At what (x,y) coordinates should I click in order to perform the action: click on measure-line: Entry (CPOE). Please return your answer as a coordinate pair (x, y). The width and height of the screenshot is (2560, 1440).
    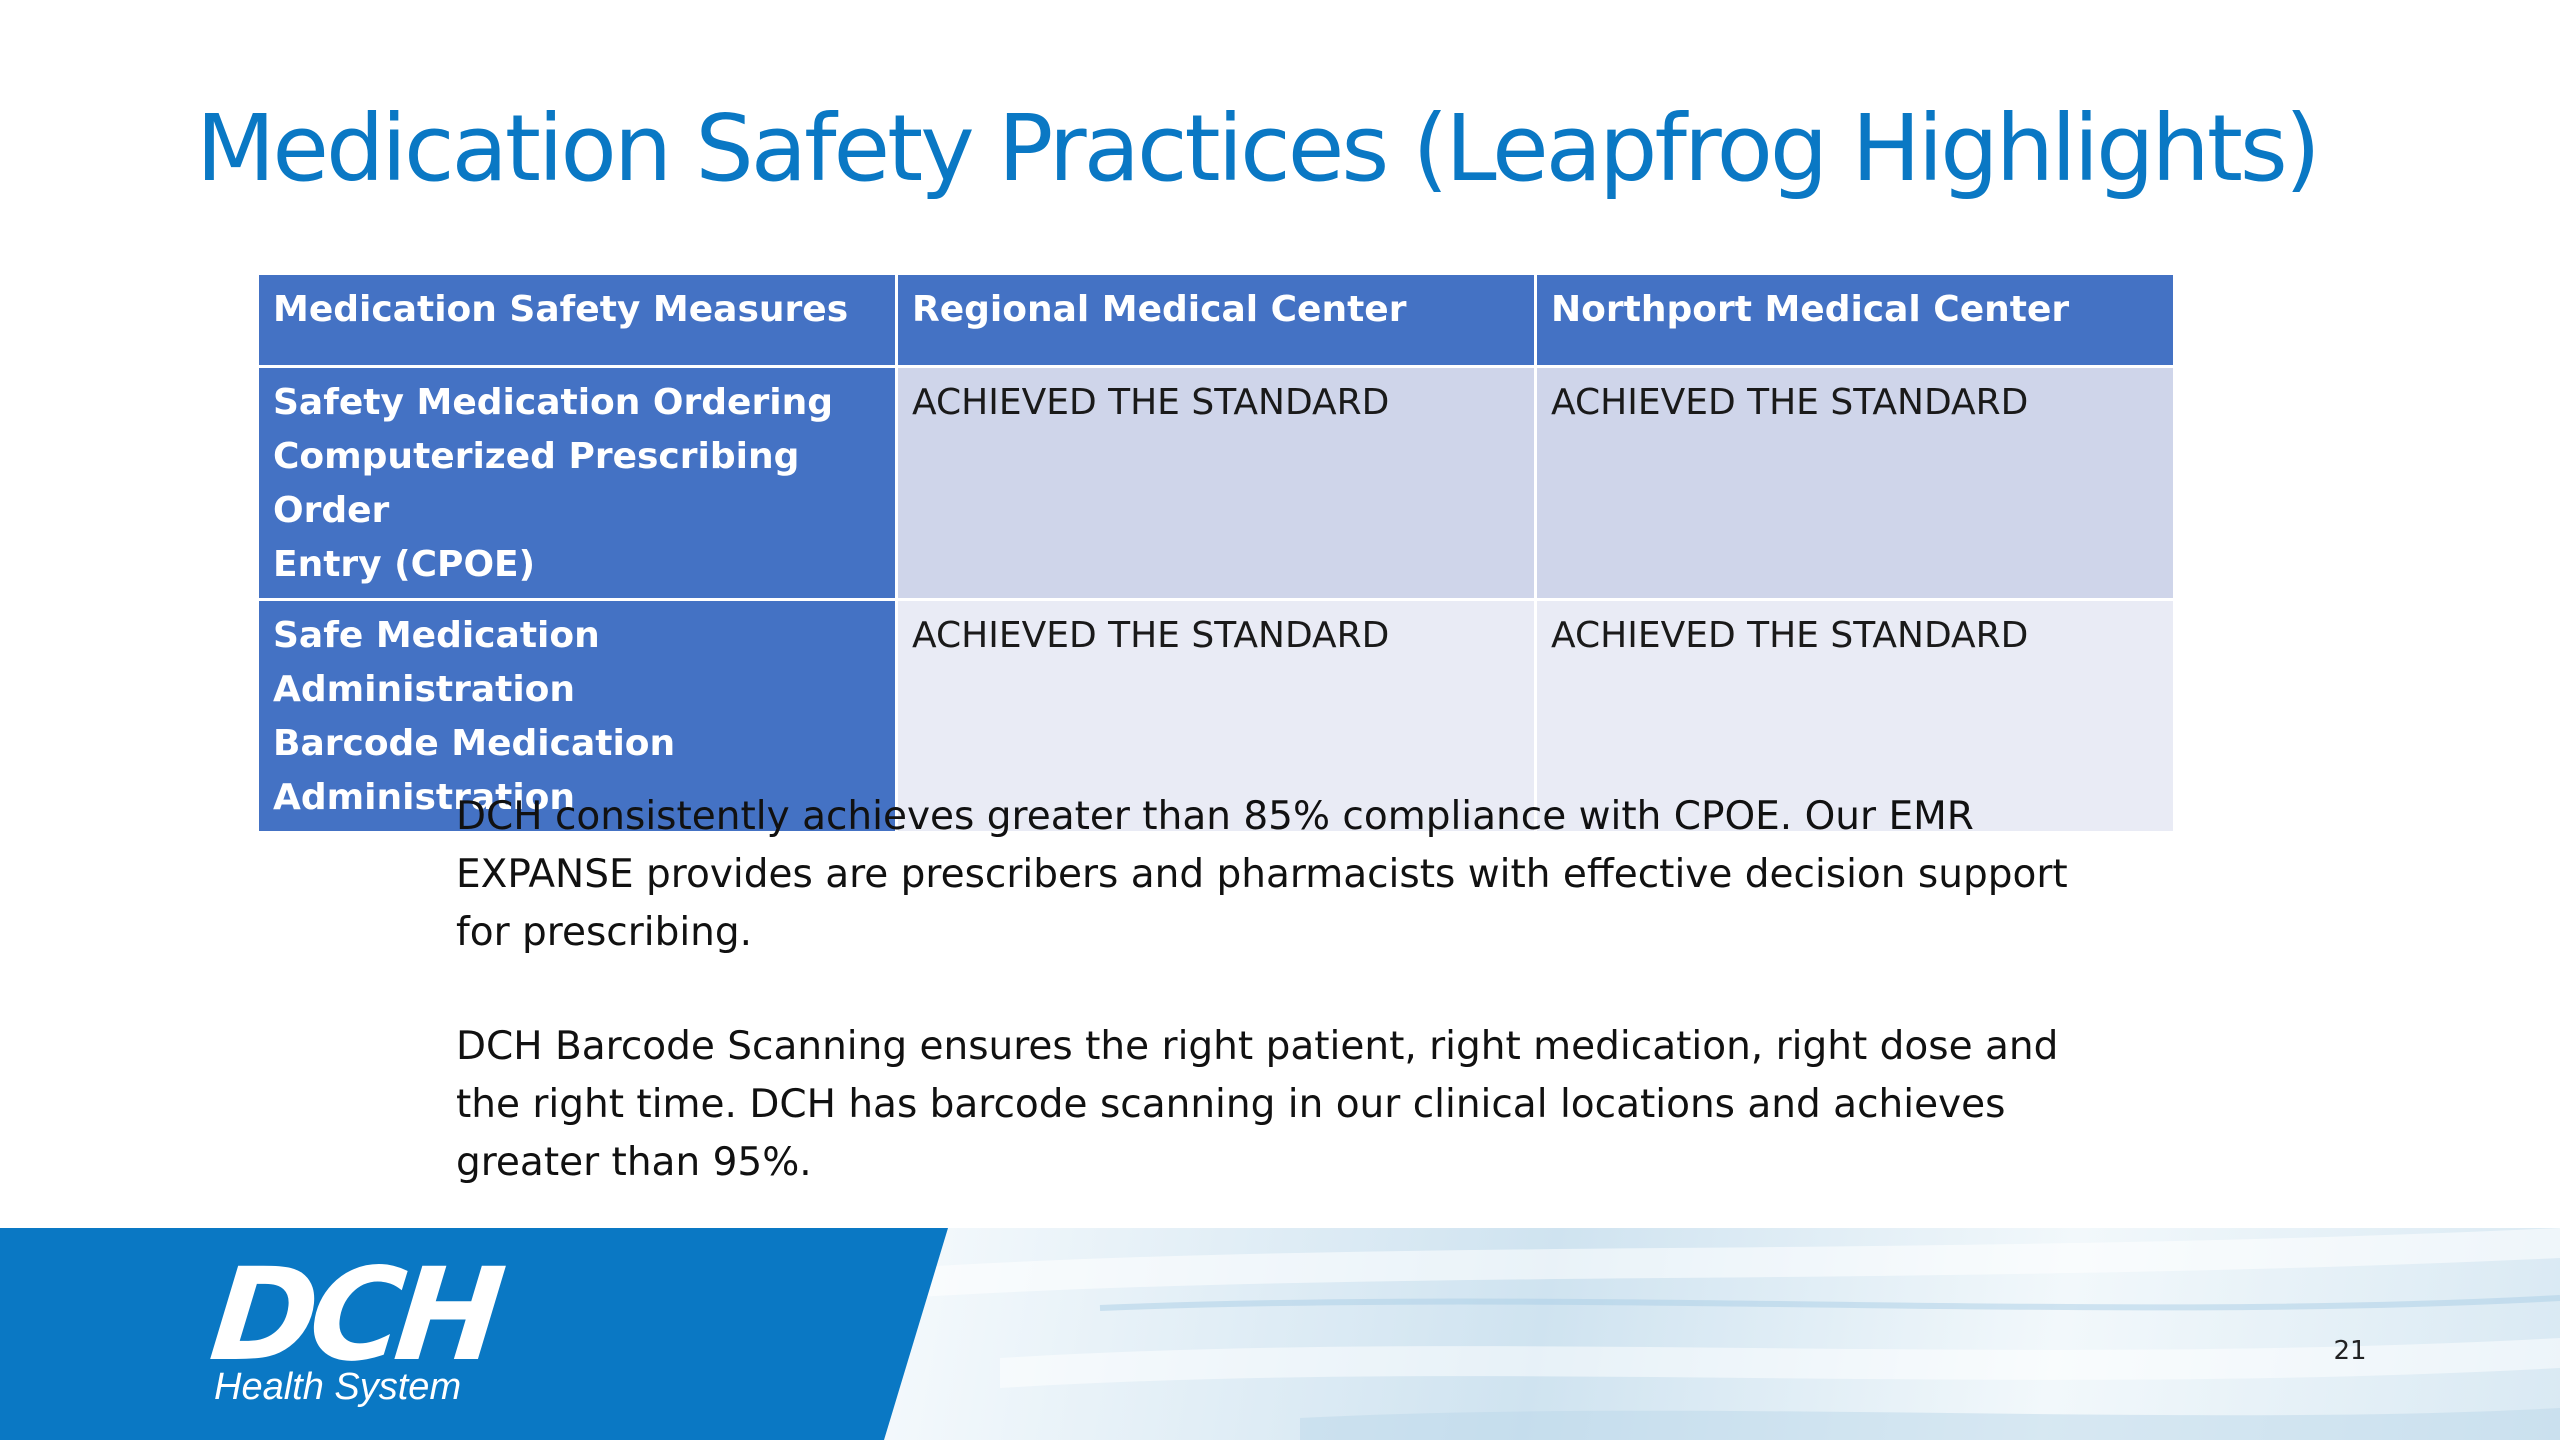
    Looking at the image, I should click on (404, 564).